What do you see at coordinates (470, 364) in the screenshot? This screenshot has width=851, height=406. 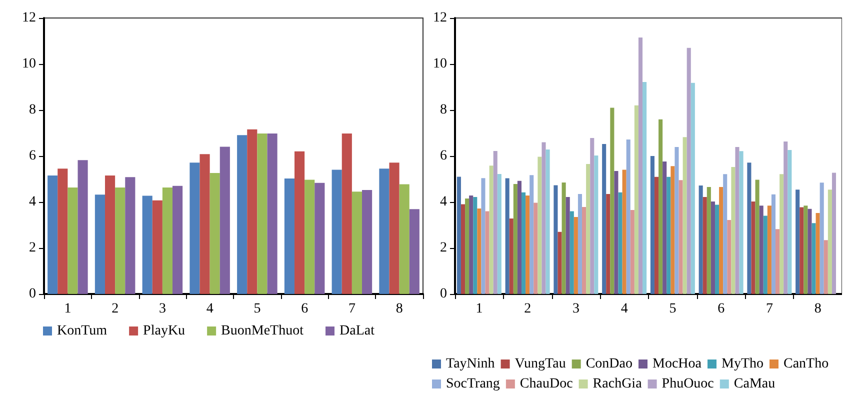 I see `legend-label: TayNinh` at bounding box center [470, 364].